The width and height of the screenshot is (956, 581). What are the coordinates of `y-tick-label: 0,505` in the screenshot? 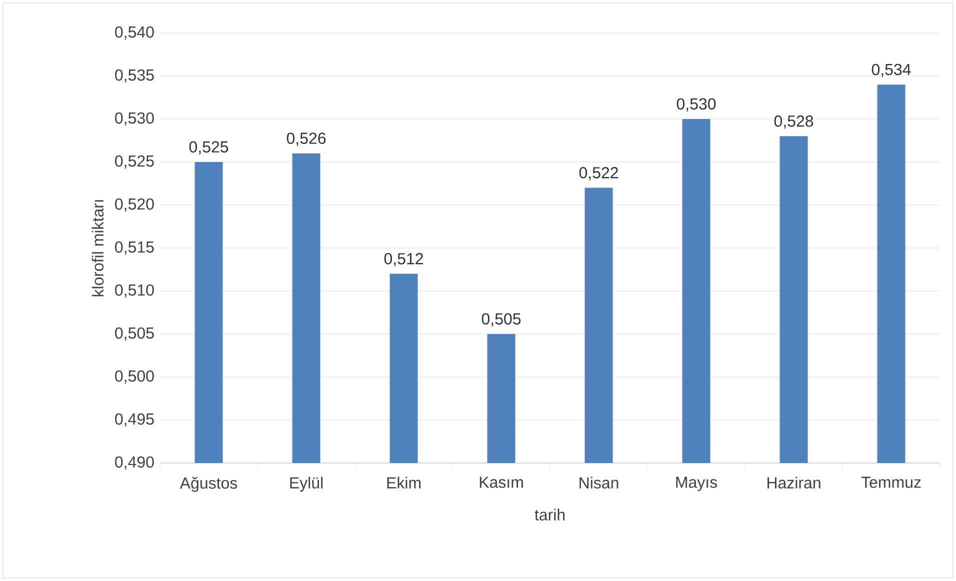 It's located at (134, 334).